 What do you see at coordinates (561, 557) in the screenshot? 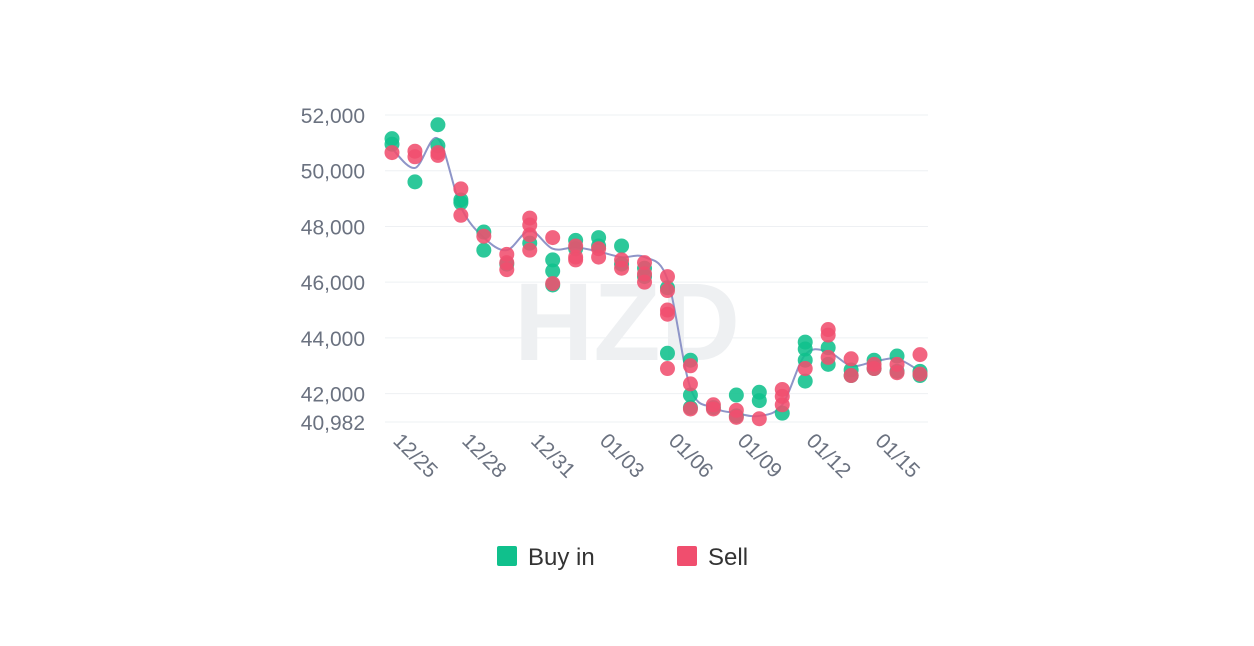
I see `legend-label-buy-in: Buy in` at bounding box center [561, 557].